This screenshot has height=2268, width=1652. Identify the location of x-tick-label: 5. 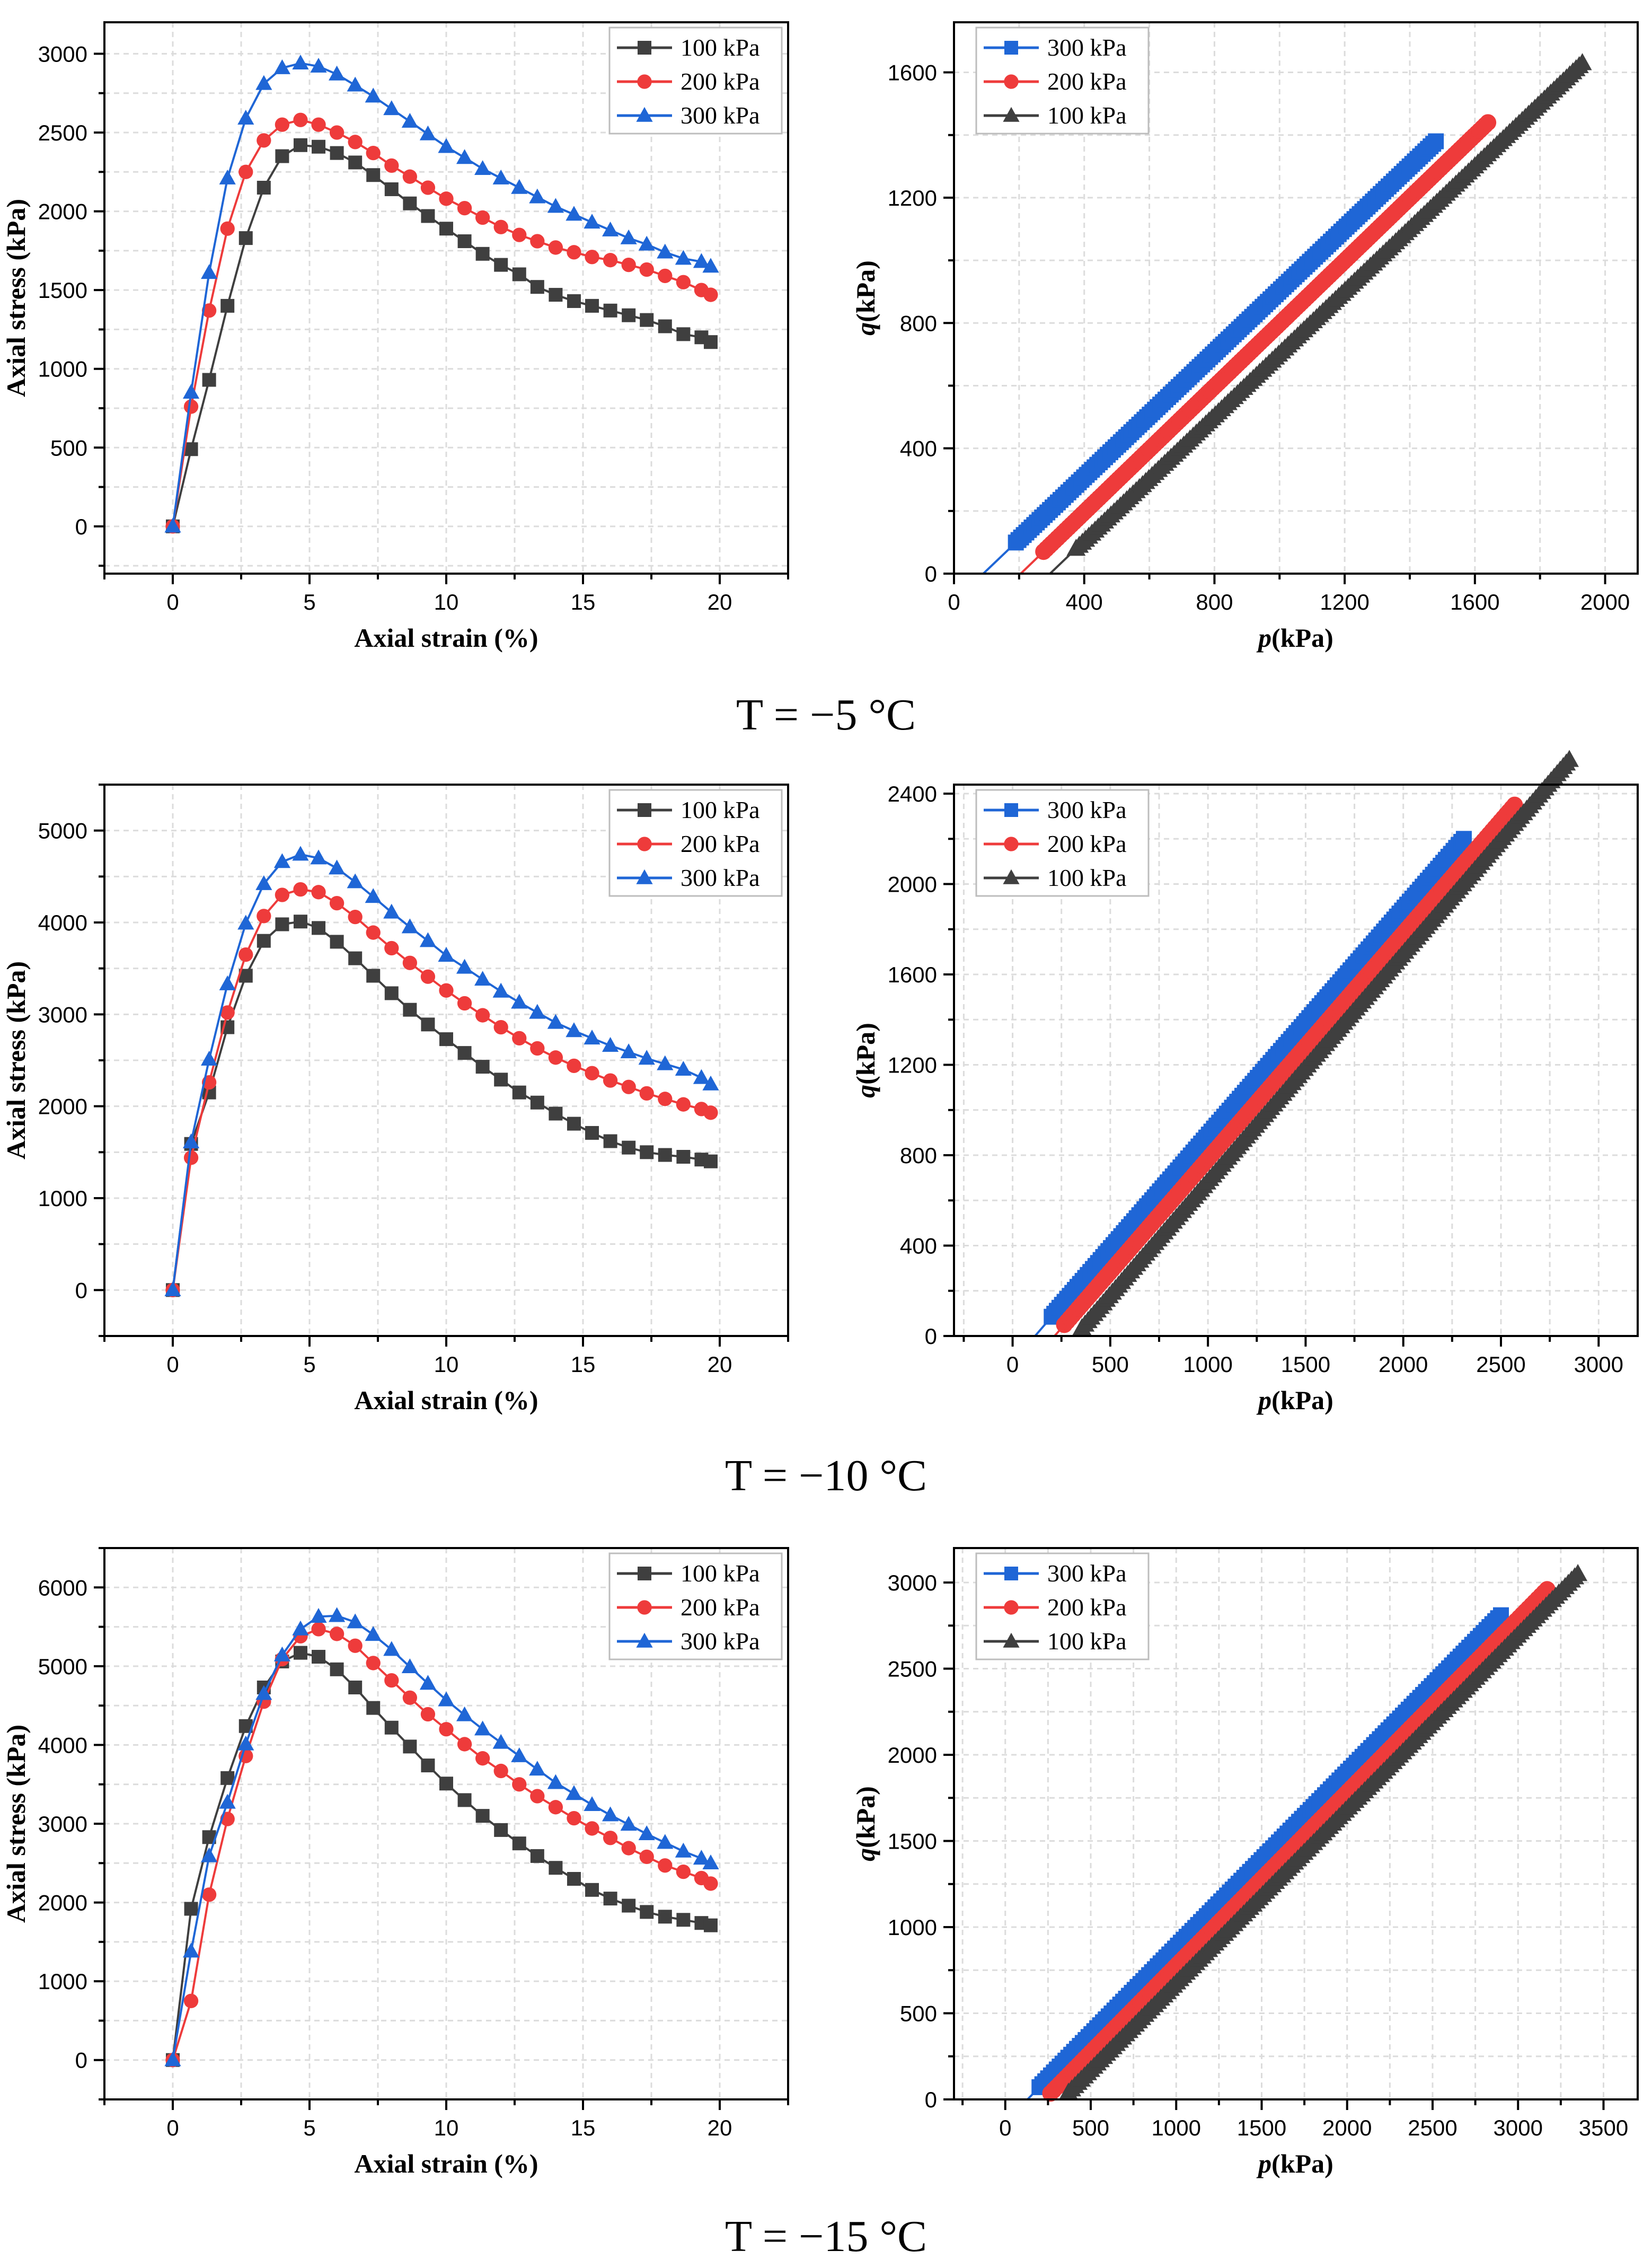
(309, 602).